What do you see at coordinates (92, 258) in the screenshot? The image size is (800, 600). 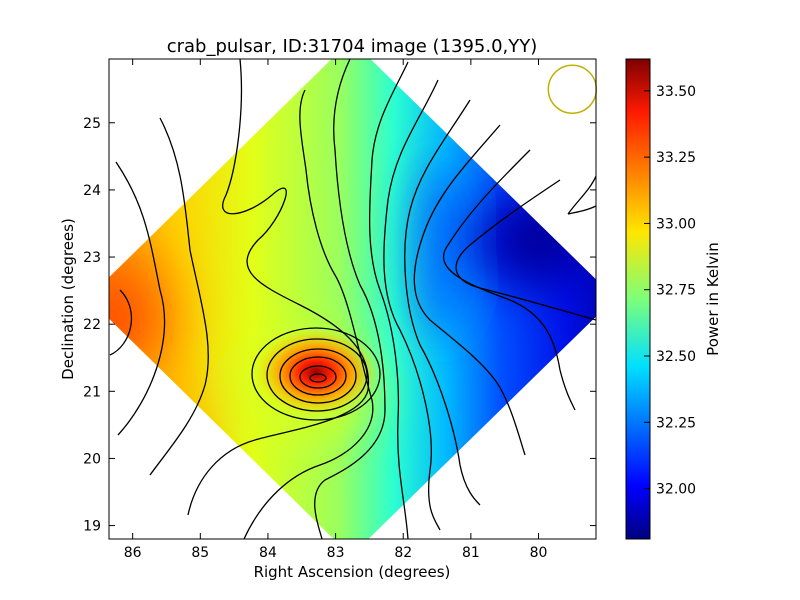 I see `y-tick-label: 23` at bounding box center [92, 258].